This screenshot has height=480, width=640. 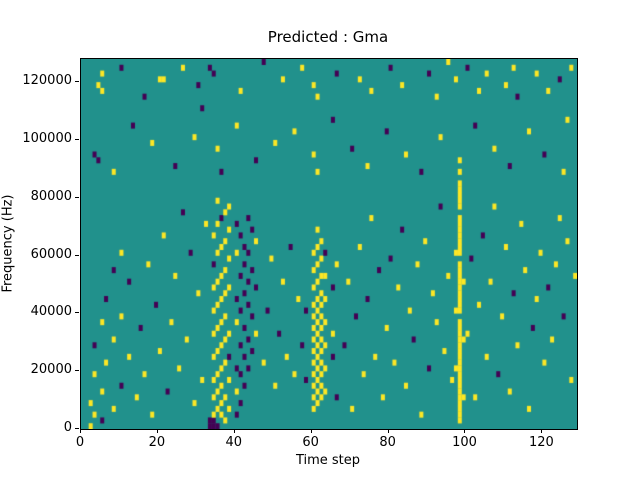 I want to click on x-tick-label: 40, so click(x=234, y=442).